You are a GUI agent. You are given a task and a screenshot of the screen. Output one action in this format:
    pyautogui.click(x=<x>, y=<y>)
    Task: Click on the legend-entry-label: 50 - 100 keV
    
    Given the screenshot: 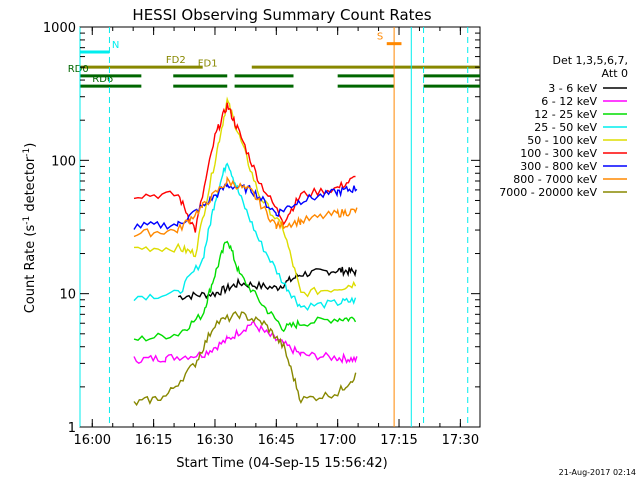 What is the action you would take?
    pyautogui.click(x=562, y=140)
    